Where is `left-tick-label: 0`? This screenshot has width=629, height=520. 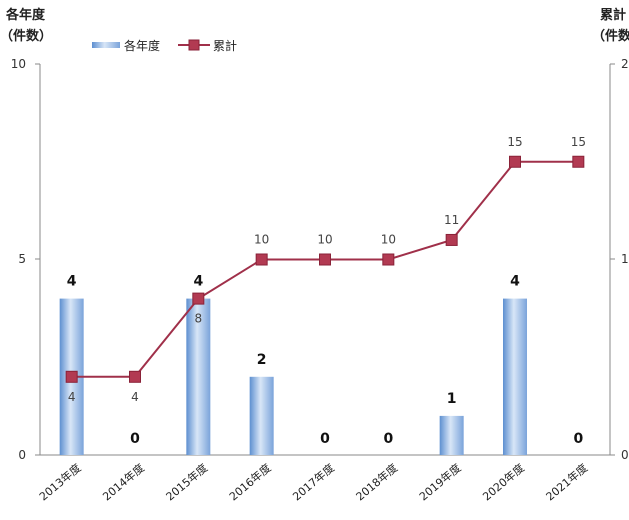 left-tick-label: 0 is located at coordinates (22, 455).